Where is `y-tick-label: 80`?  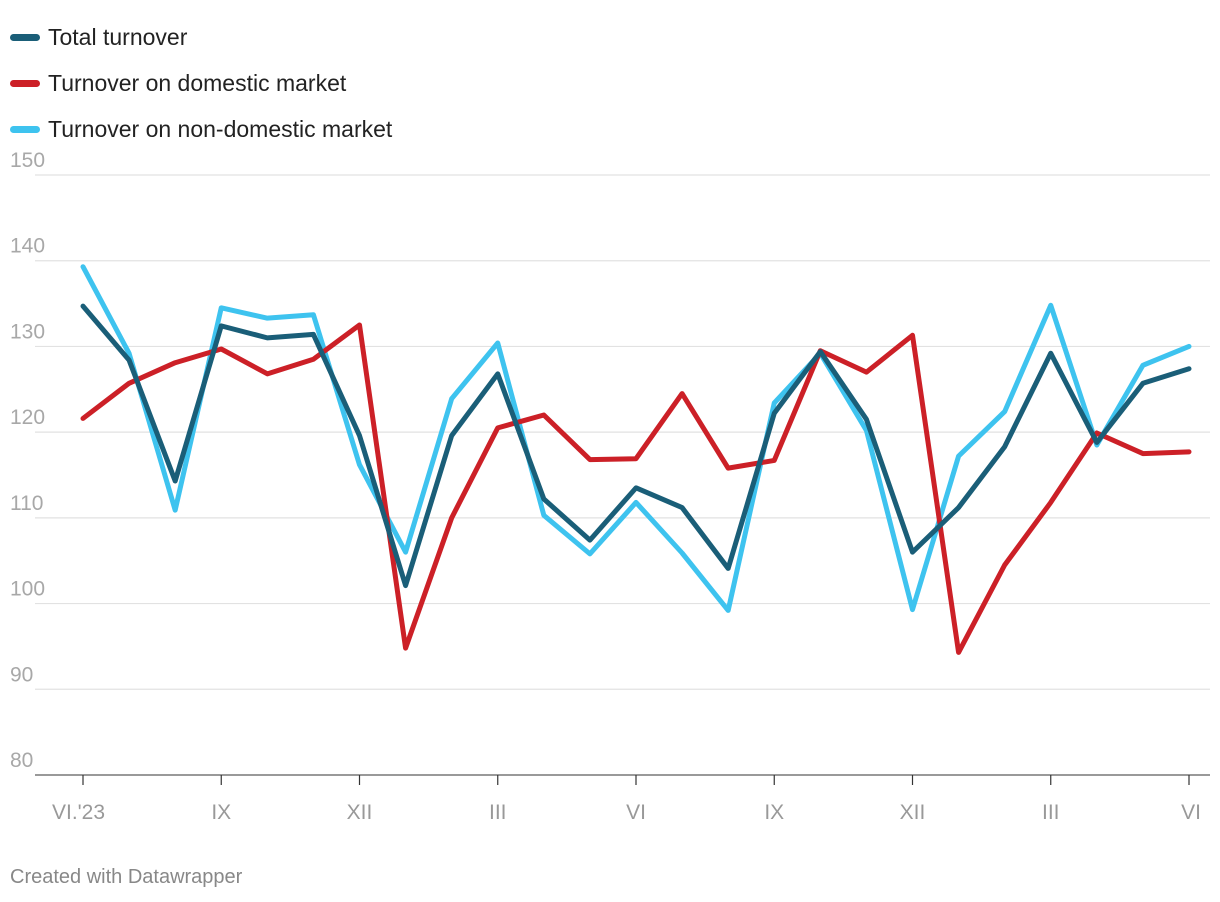 y-tick-label: 80 is located at coordinates (21, 760).